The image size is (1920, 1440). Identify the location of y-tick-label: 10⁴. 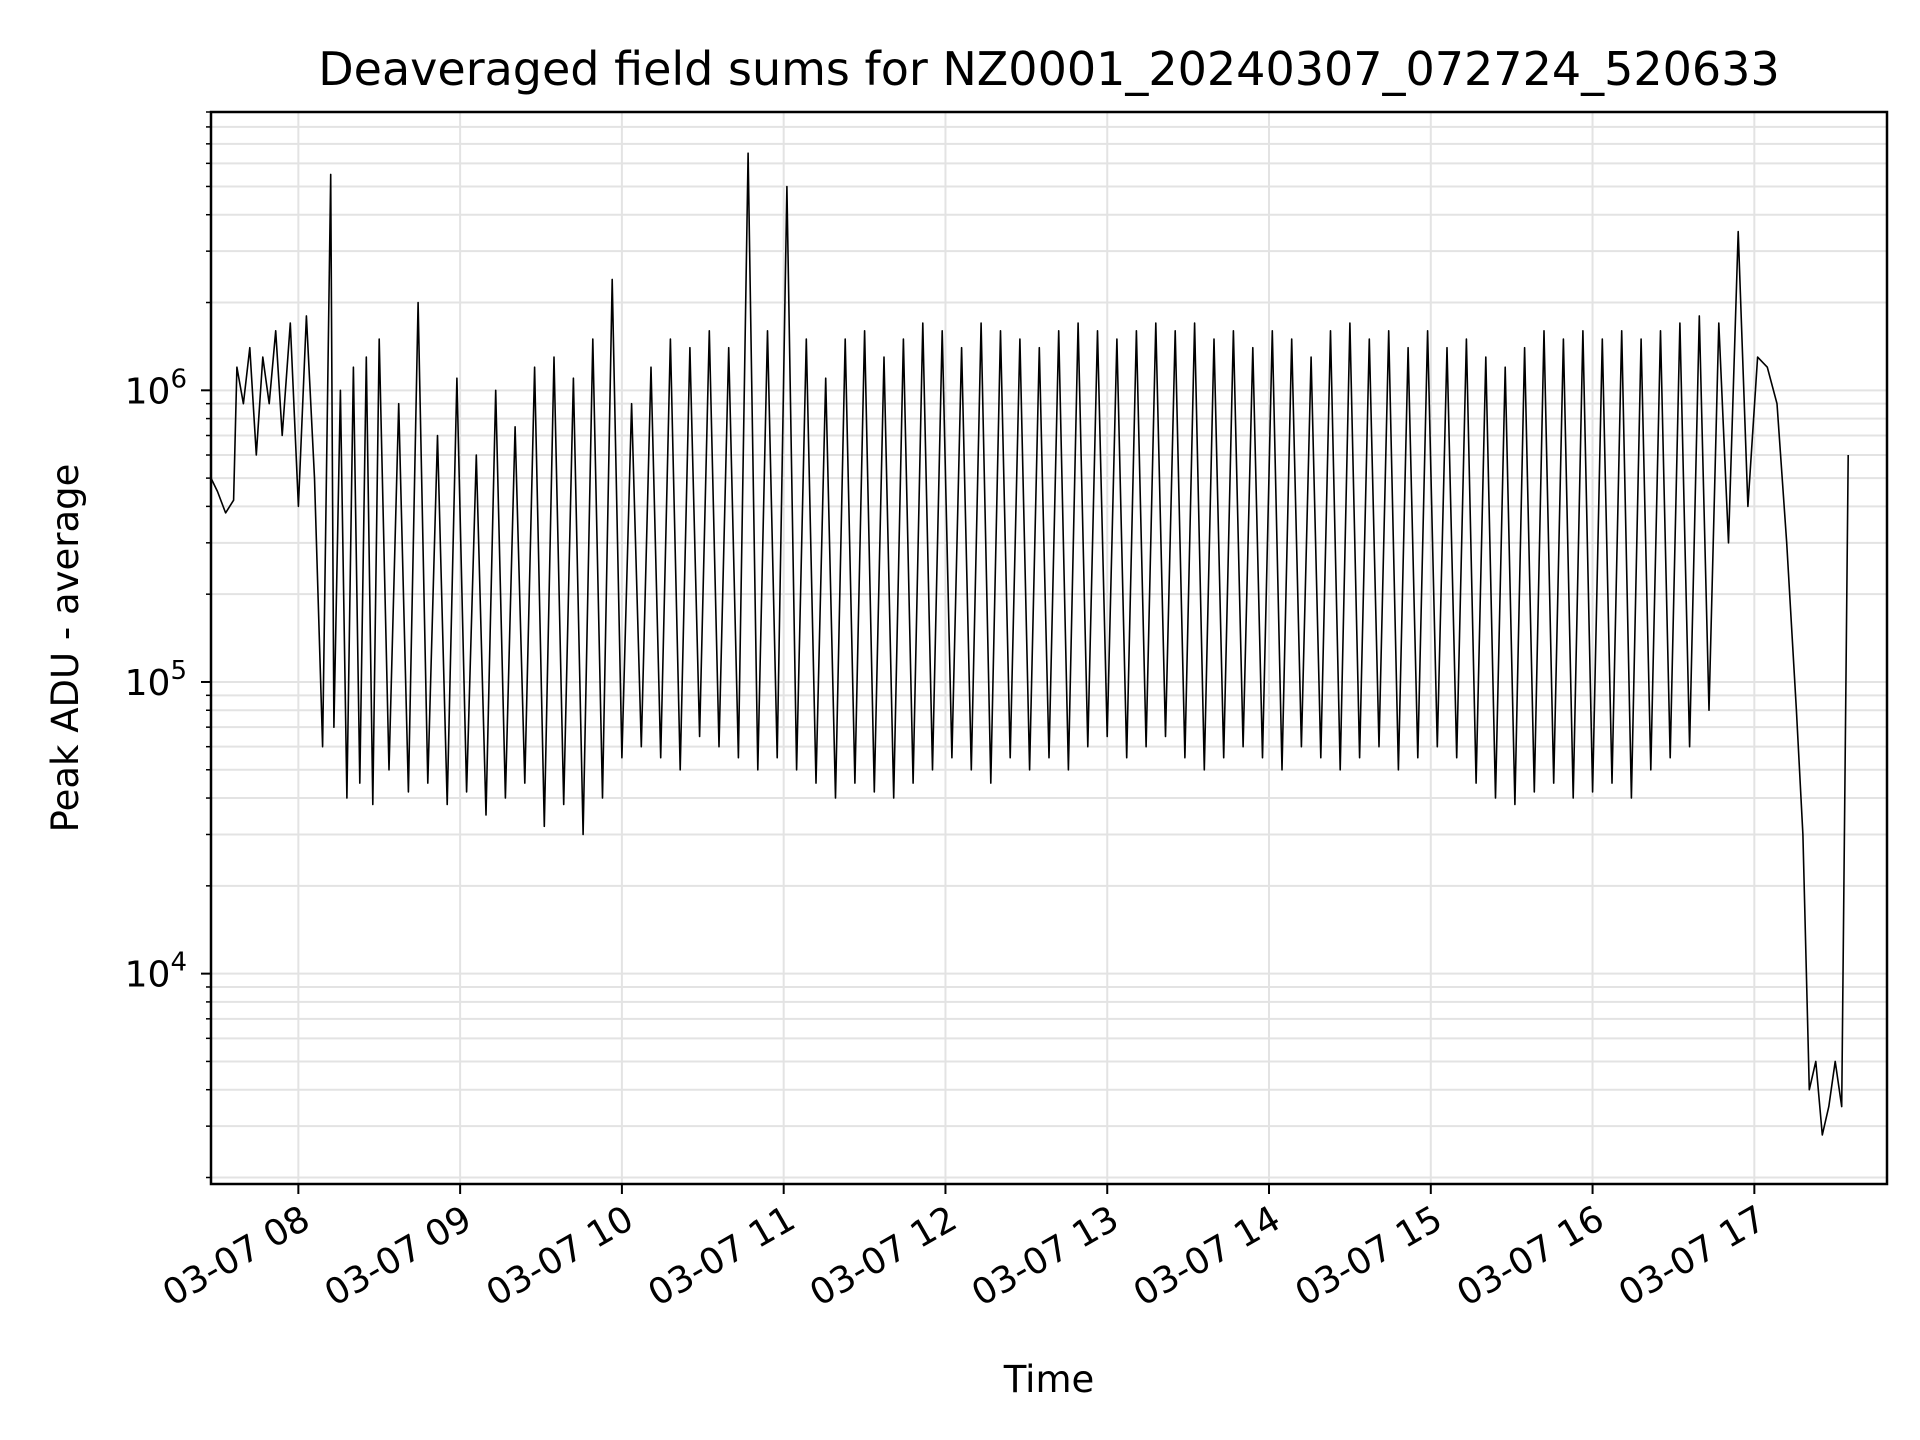
(156, 972).